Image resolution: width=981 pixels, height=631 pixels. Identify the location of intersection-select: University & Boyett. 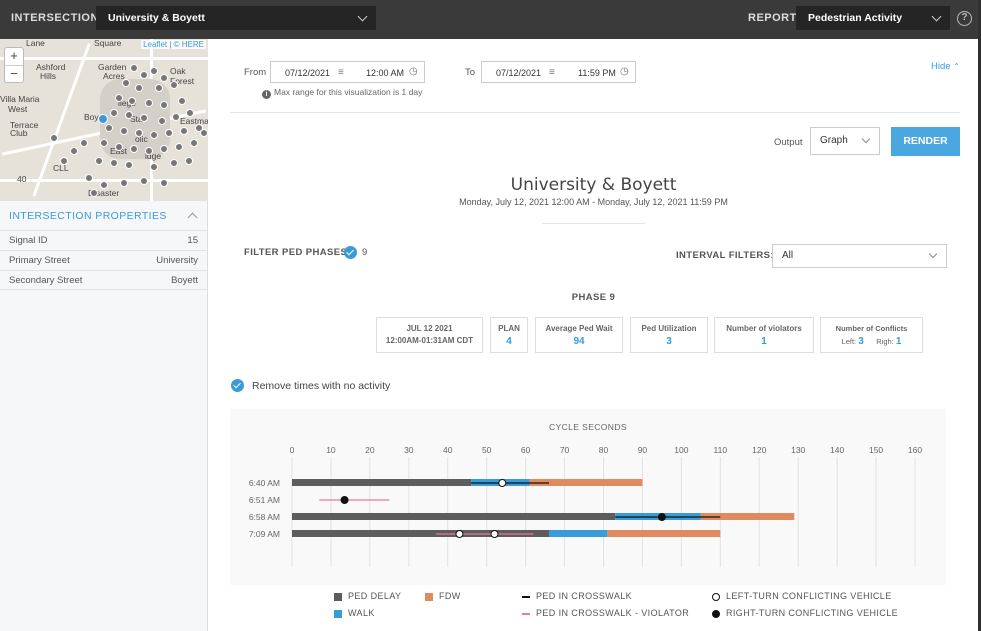
(236, 18).